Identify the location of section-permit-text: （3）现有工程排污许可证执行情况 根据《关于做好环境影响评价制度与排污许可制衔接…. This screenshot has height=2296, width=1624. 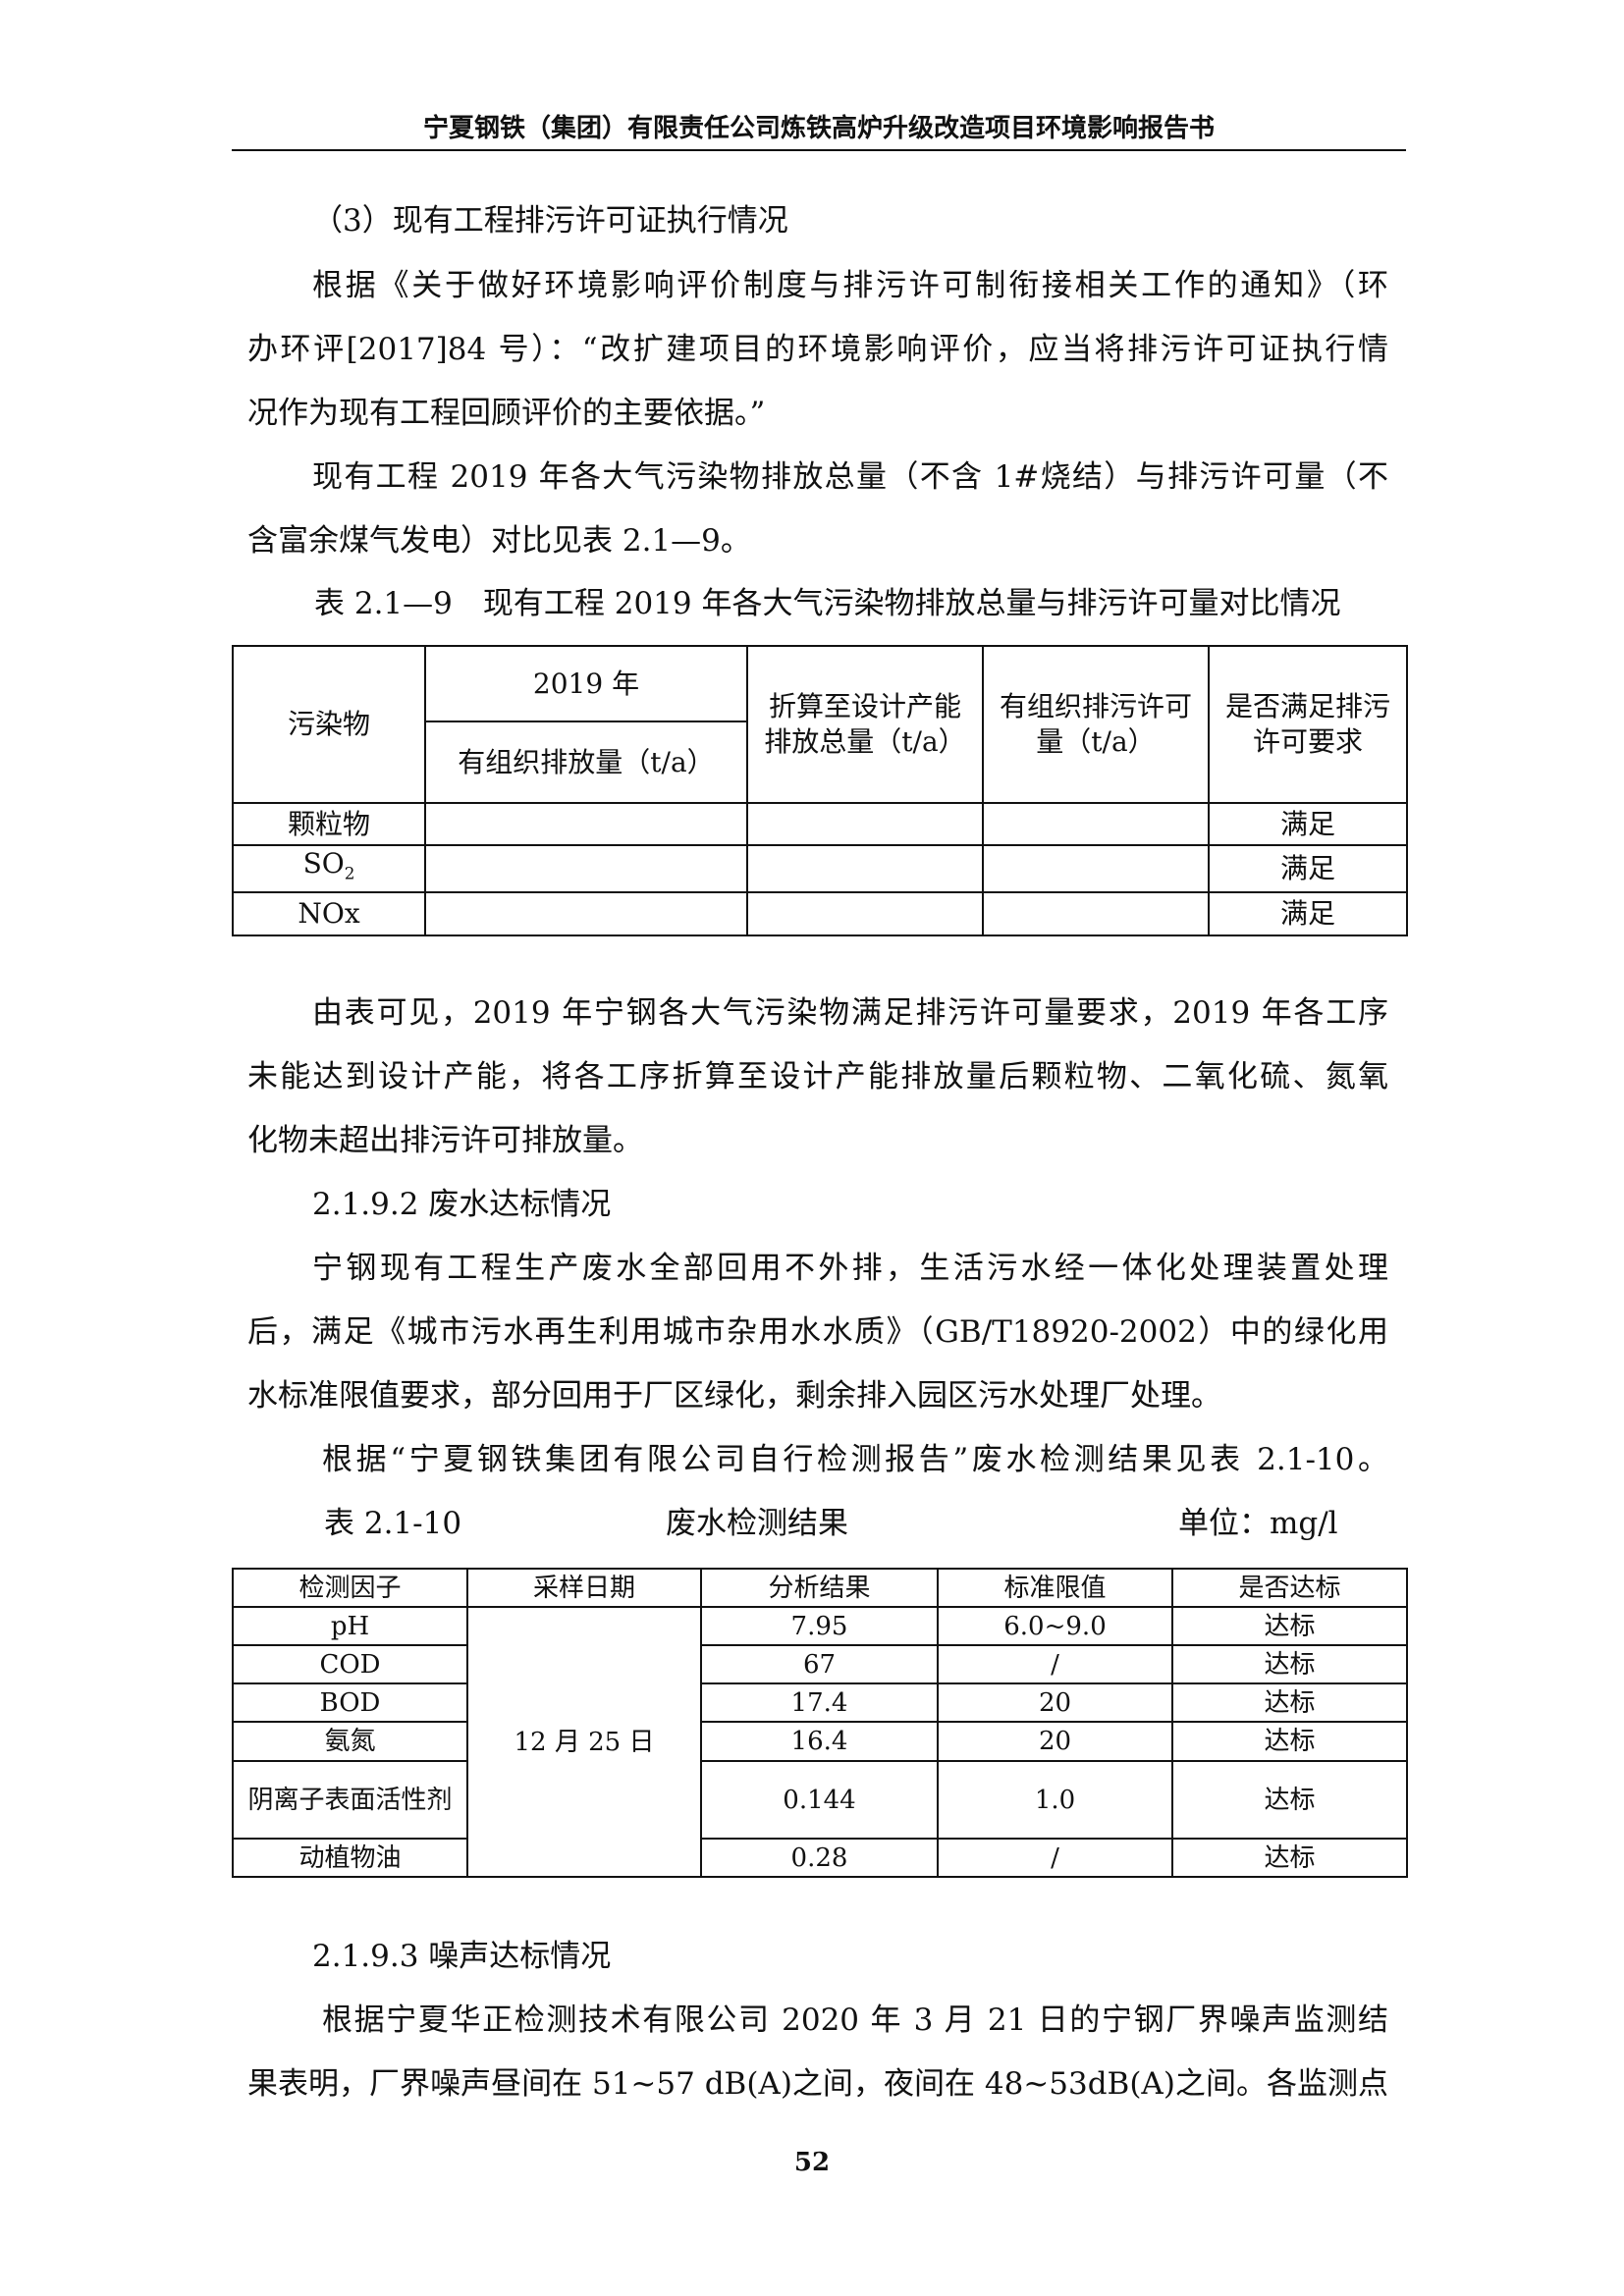
(817, 380).